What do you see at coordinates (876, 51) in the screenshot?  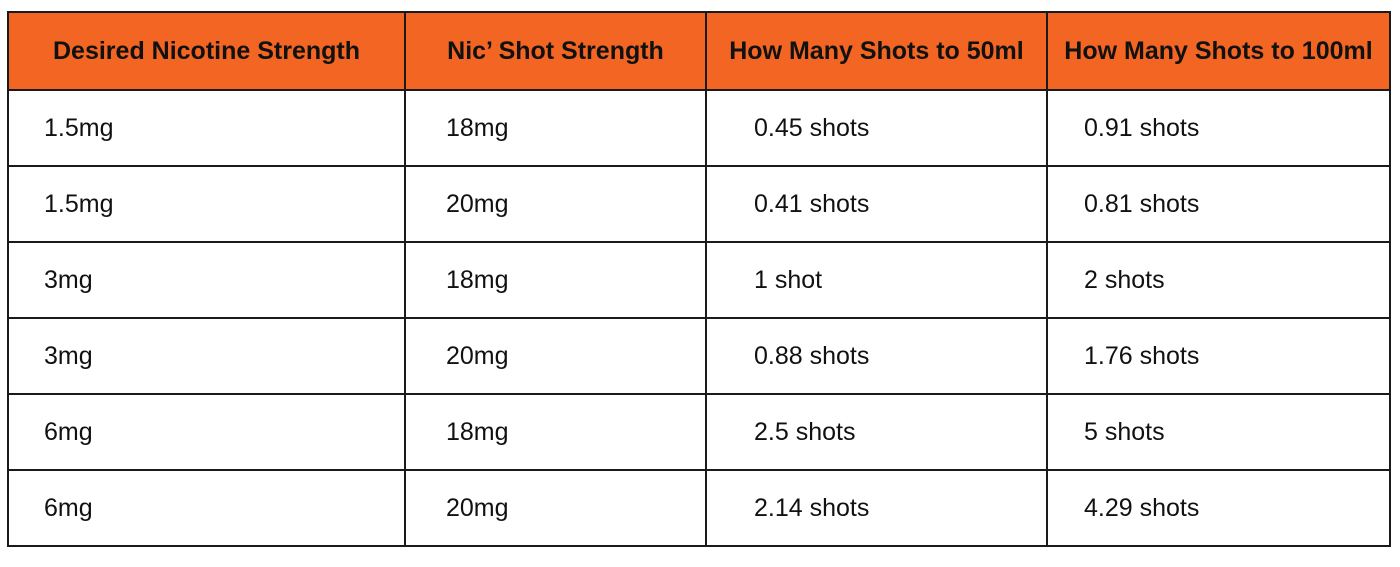 I see `header-shots-to-50ml: How Many Shots to 50ml` at bounding box center [876, 51].